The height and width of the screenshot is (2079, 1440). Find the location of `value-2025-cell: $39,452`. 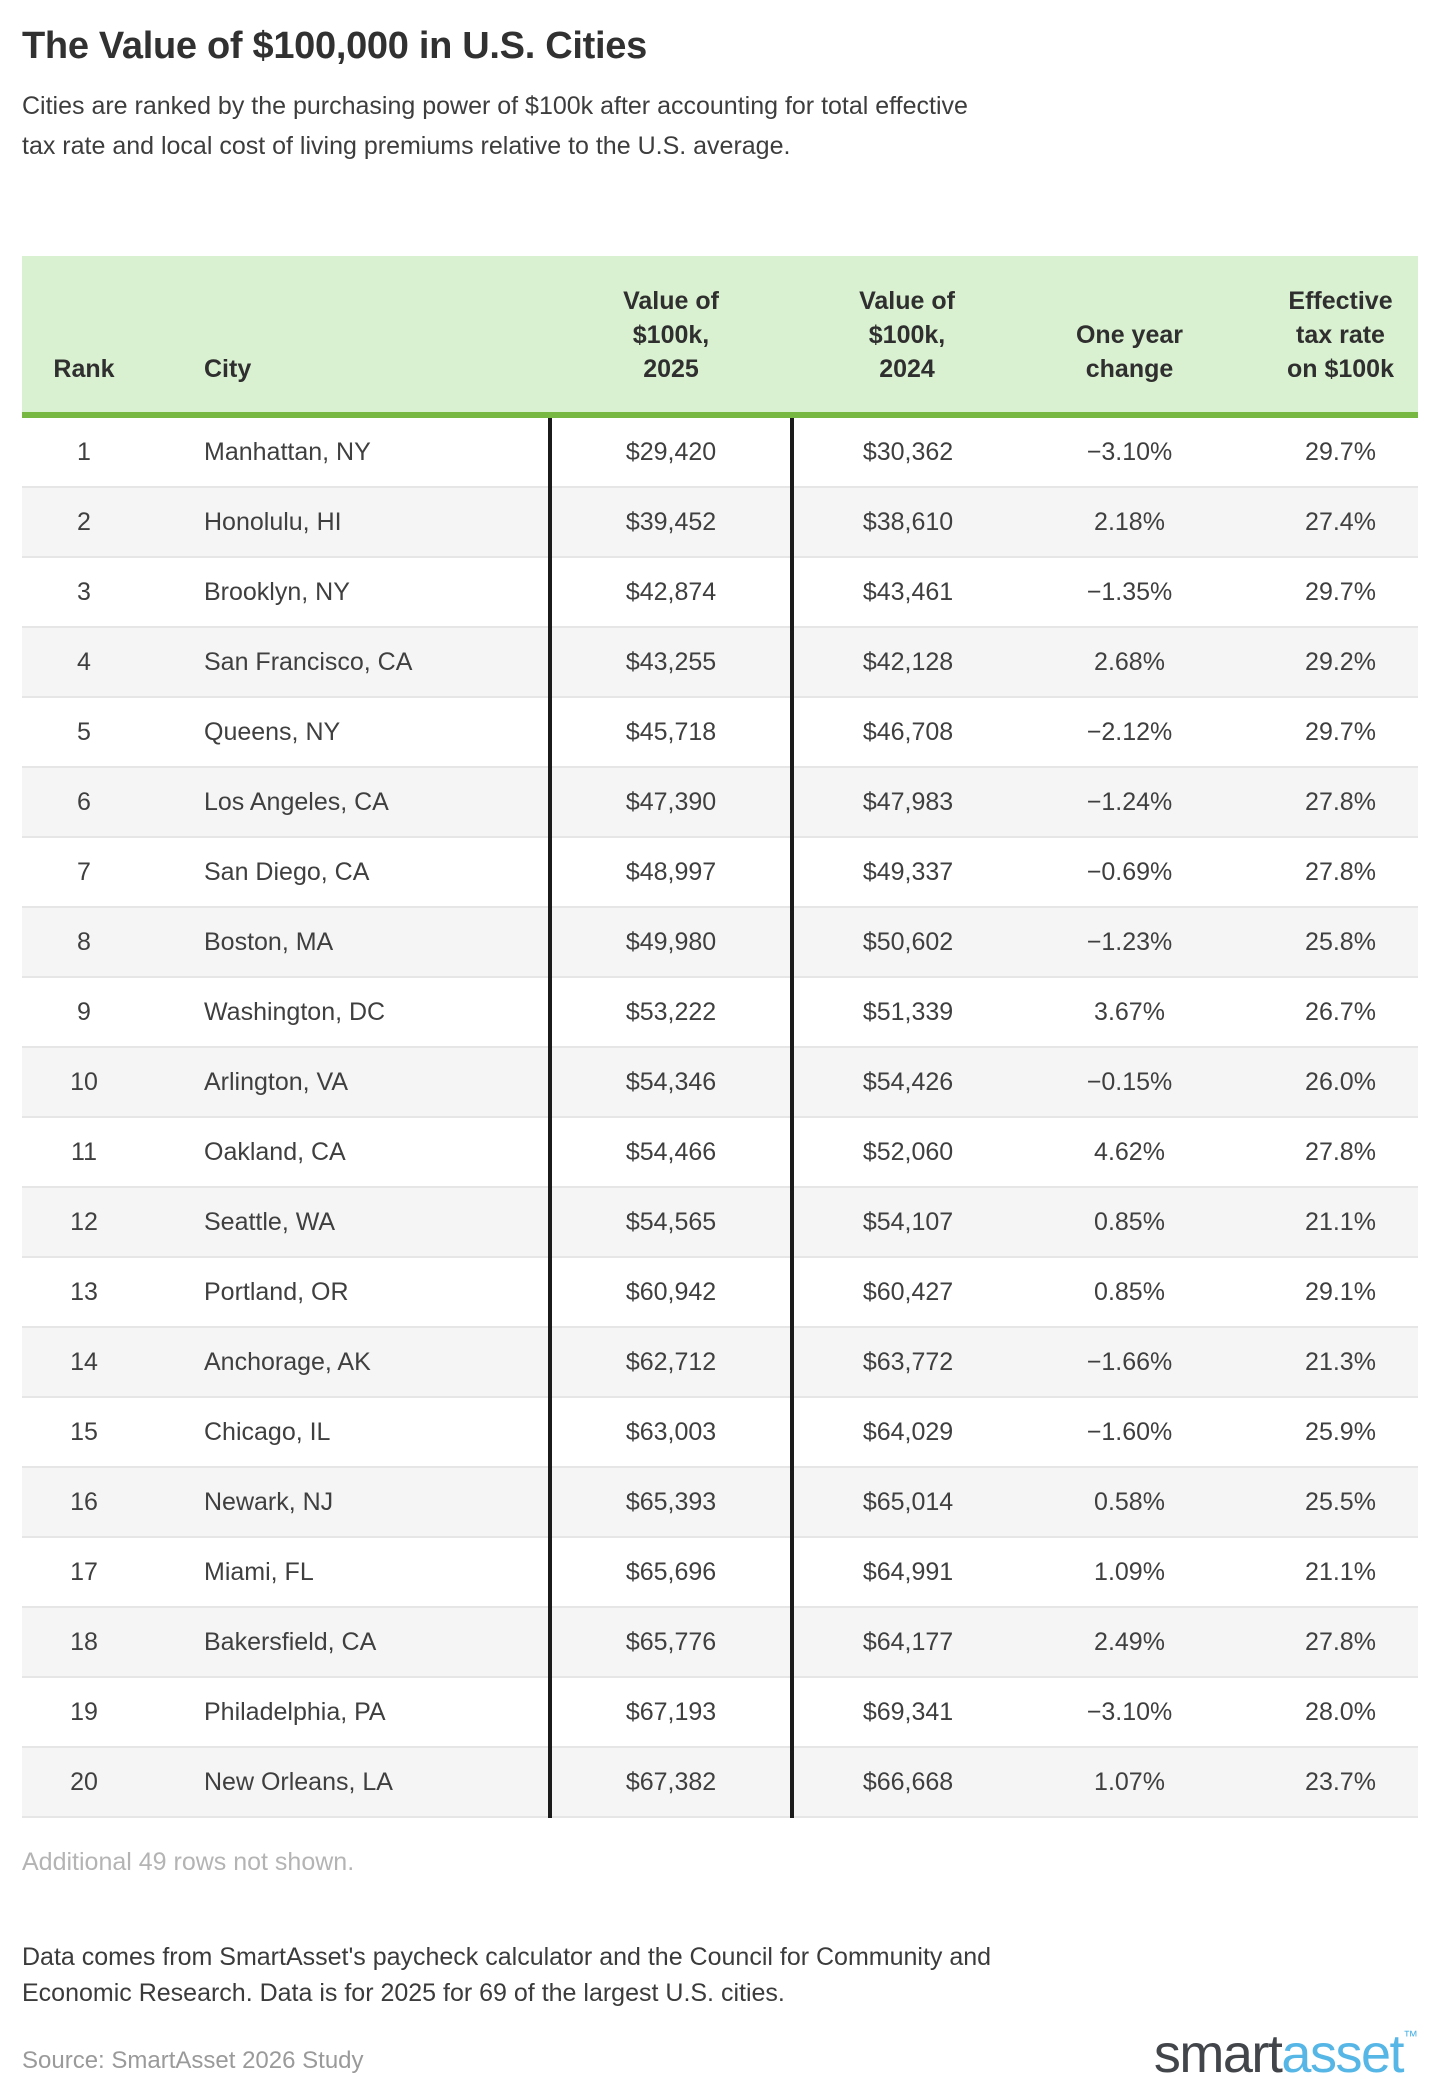

value-2025-cell: $39,452 is located at coordinates (670, 521).